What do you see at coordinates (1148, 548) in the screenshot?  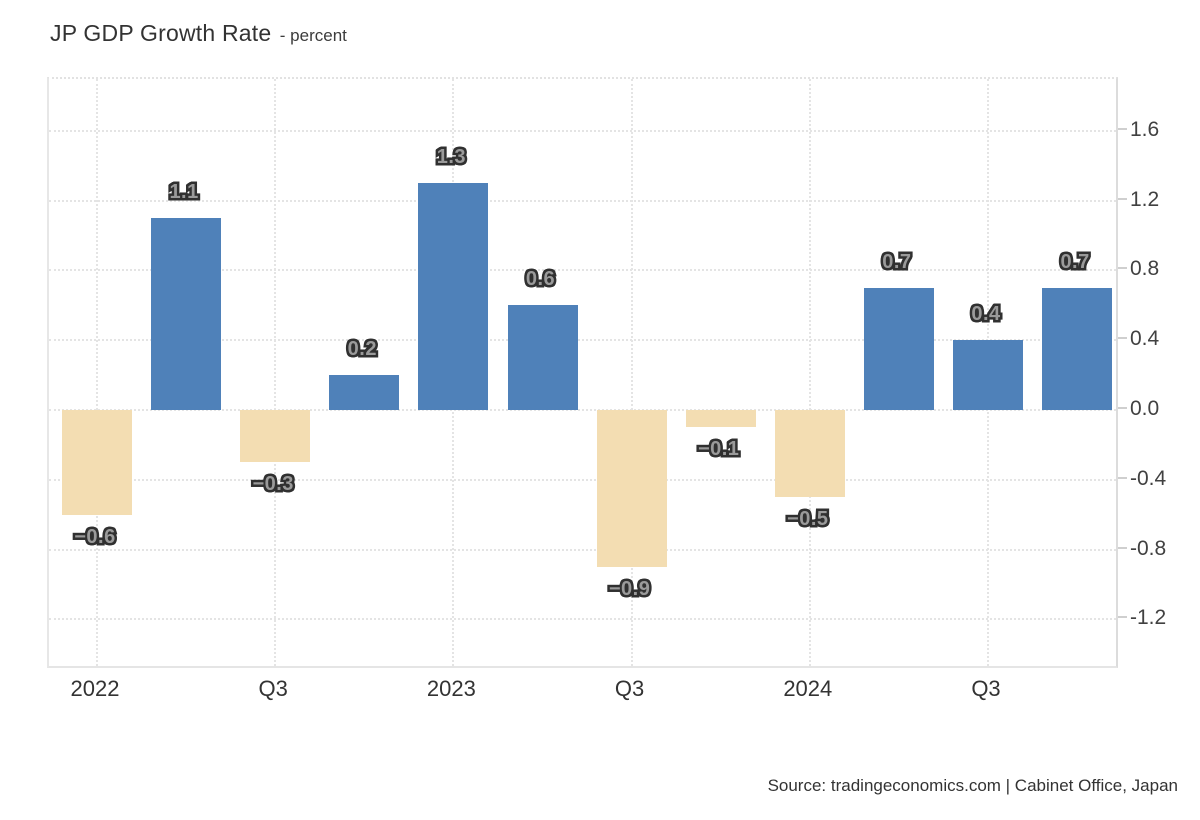 I see `y-axis-tick-label: -0.8` at bounding box center [1148, 548].